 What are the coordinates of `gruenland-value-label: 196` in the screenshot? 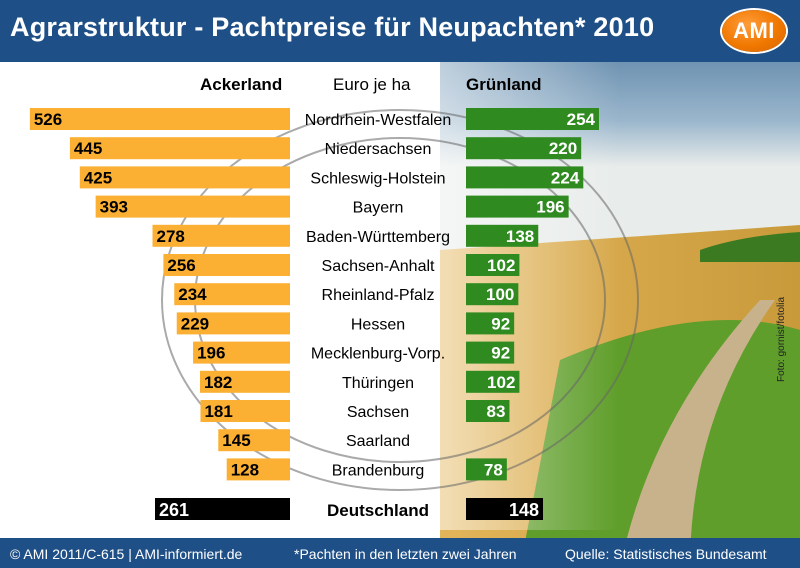 It's located at (550, 207).